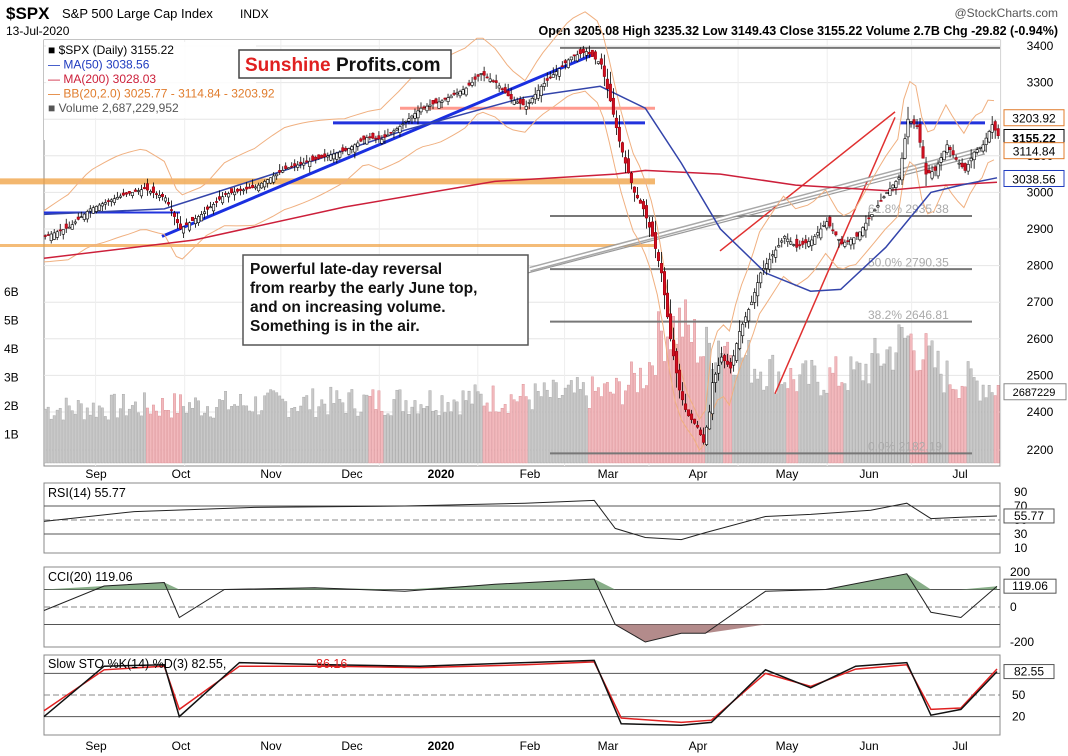  I want to click on price-badge: 3114.84, so click(1034, 152).